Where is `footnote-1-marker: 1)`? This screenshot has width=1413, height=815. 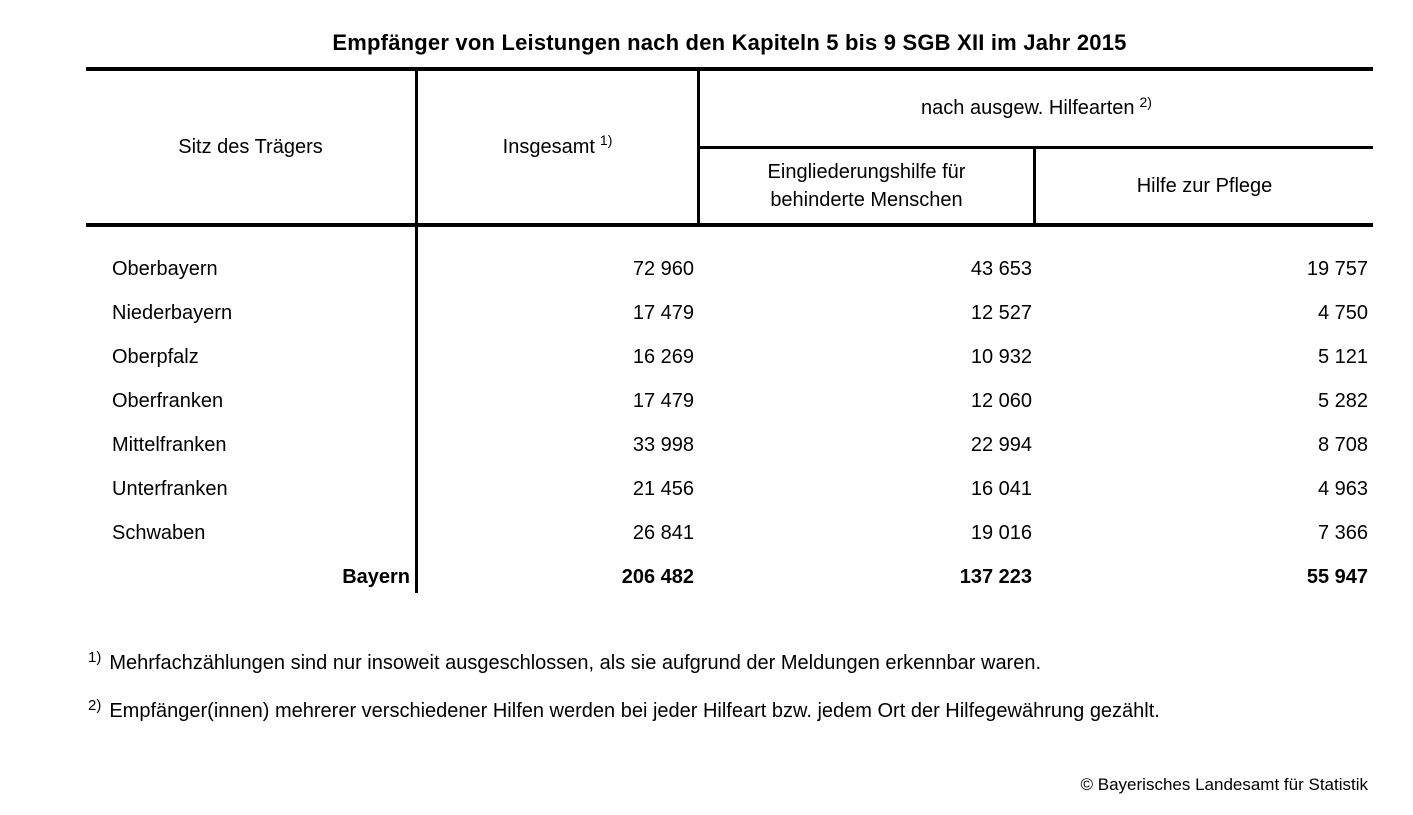 footnote-1-marker: 1) is located at coordinates (95, 657).